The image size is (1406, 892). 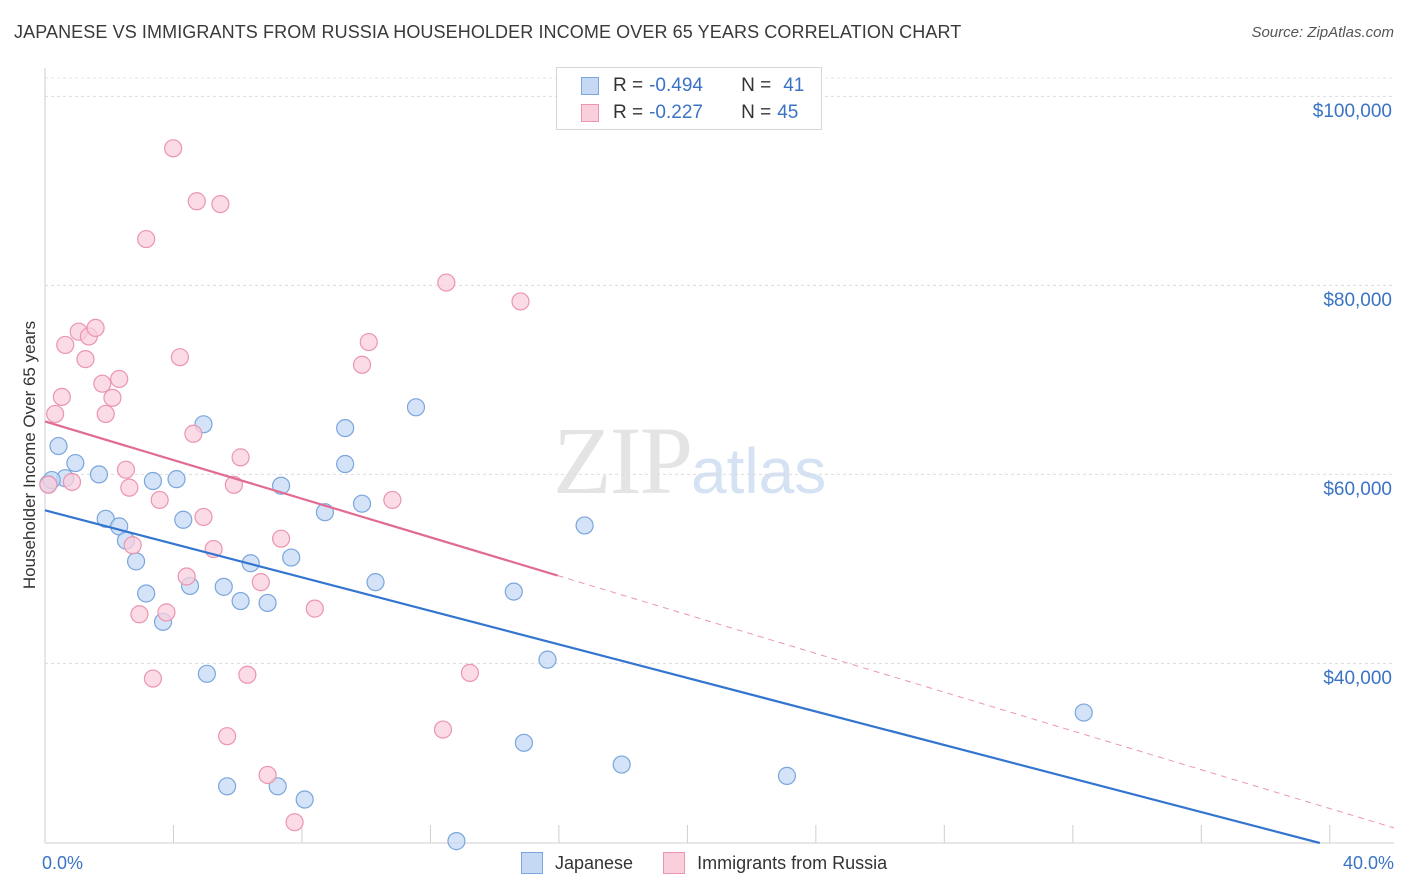 What do you see at coordinates (1322, 32) in the screenshot?
I see `source-label: Source: ZipAtlas.com` at bounding box center [1322, 32].